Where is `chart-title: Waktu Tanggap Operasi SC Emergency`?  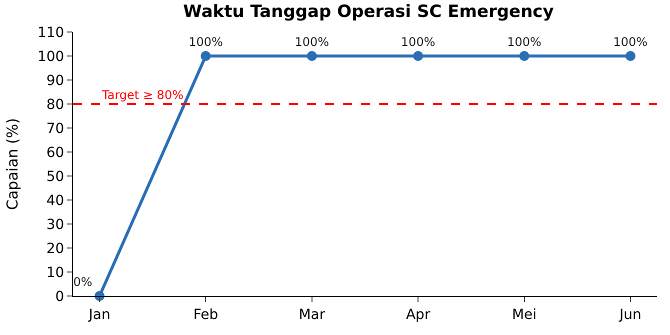
chart-title: Waktu Tanggap Operasi SC Emergency is located at coordinates (368, 12).